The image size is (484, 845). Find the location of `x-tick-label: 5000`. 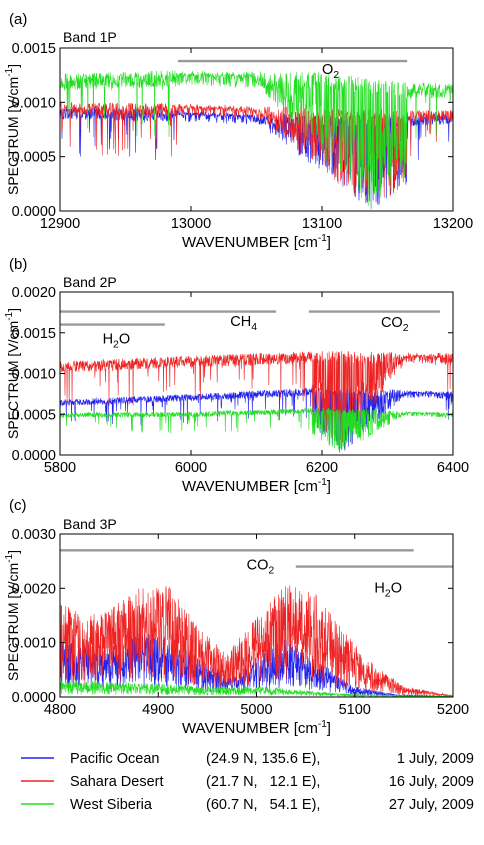

x-tick-label: 5000 is located at coordinates (256, 710).